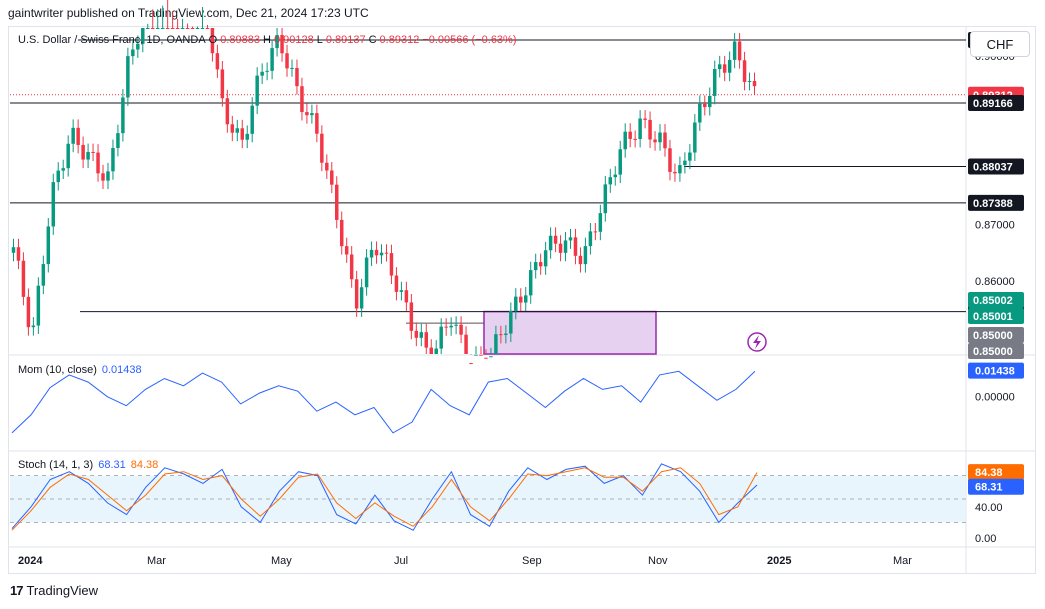 This screenshot has height=609, width=1045. What do you see at coordinates (401, 561) in the screenshot?
I see `time-axis-label: Jul` at bounding box center [401, 561].